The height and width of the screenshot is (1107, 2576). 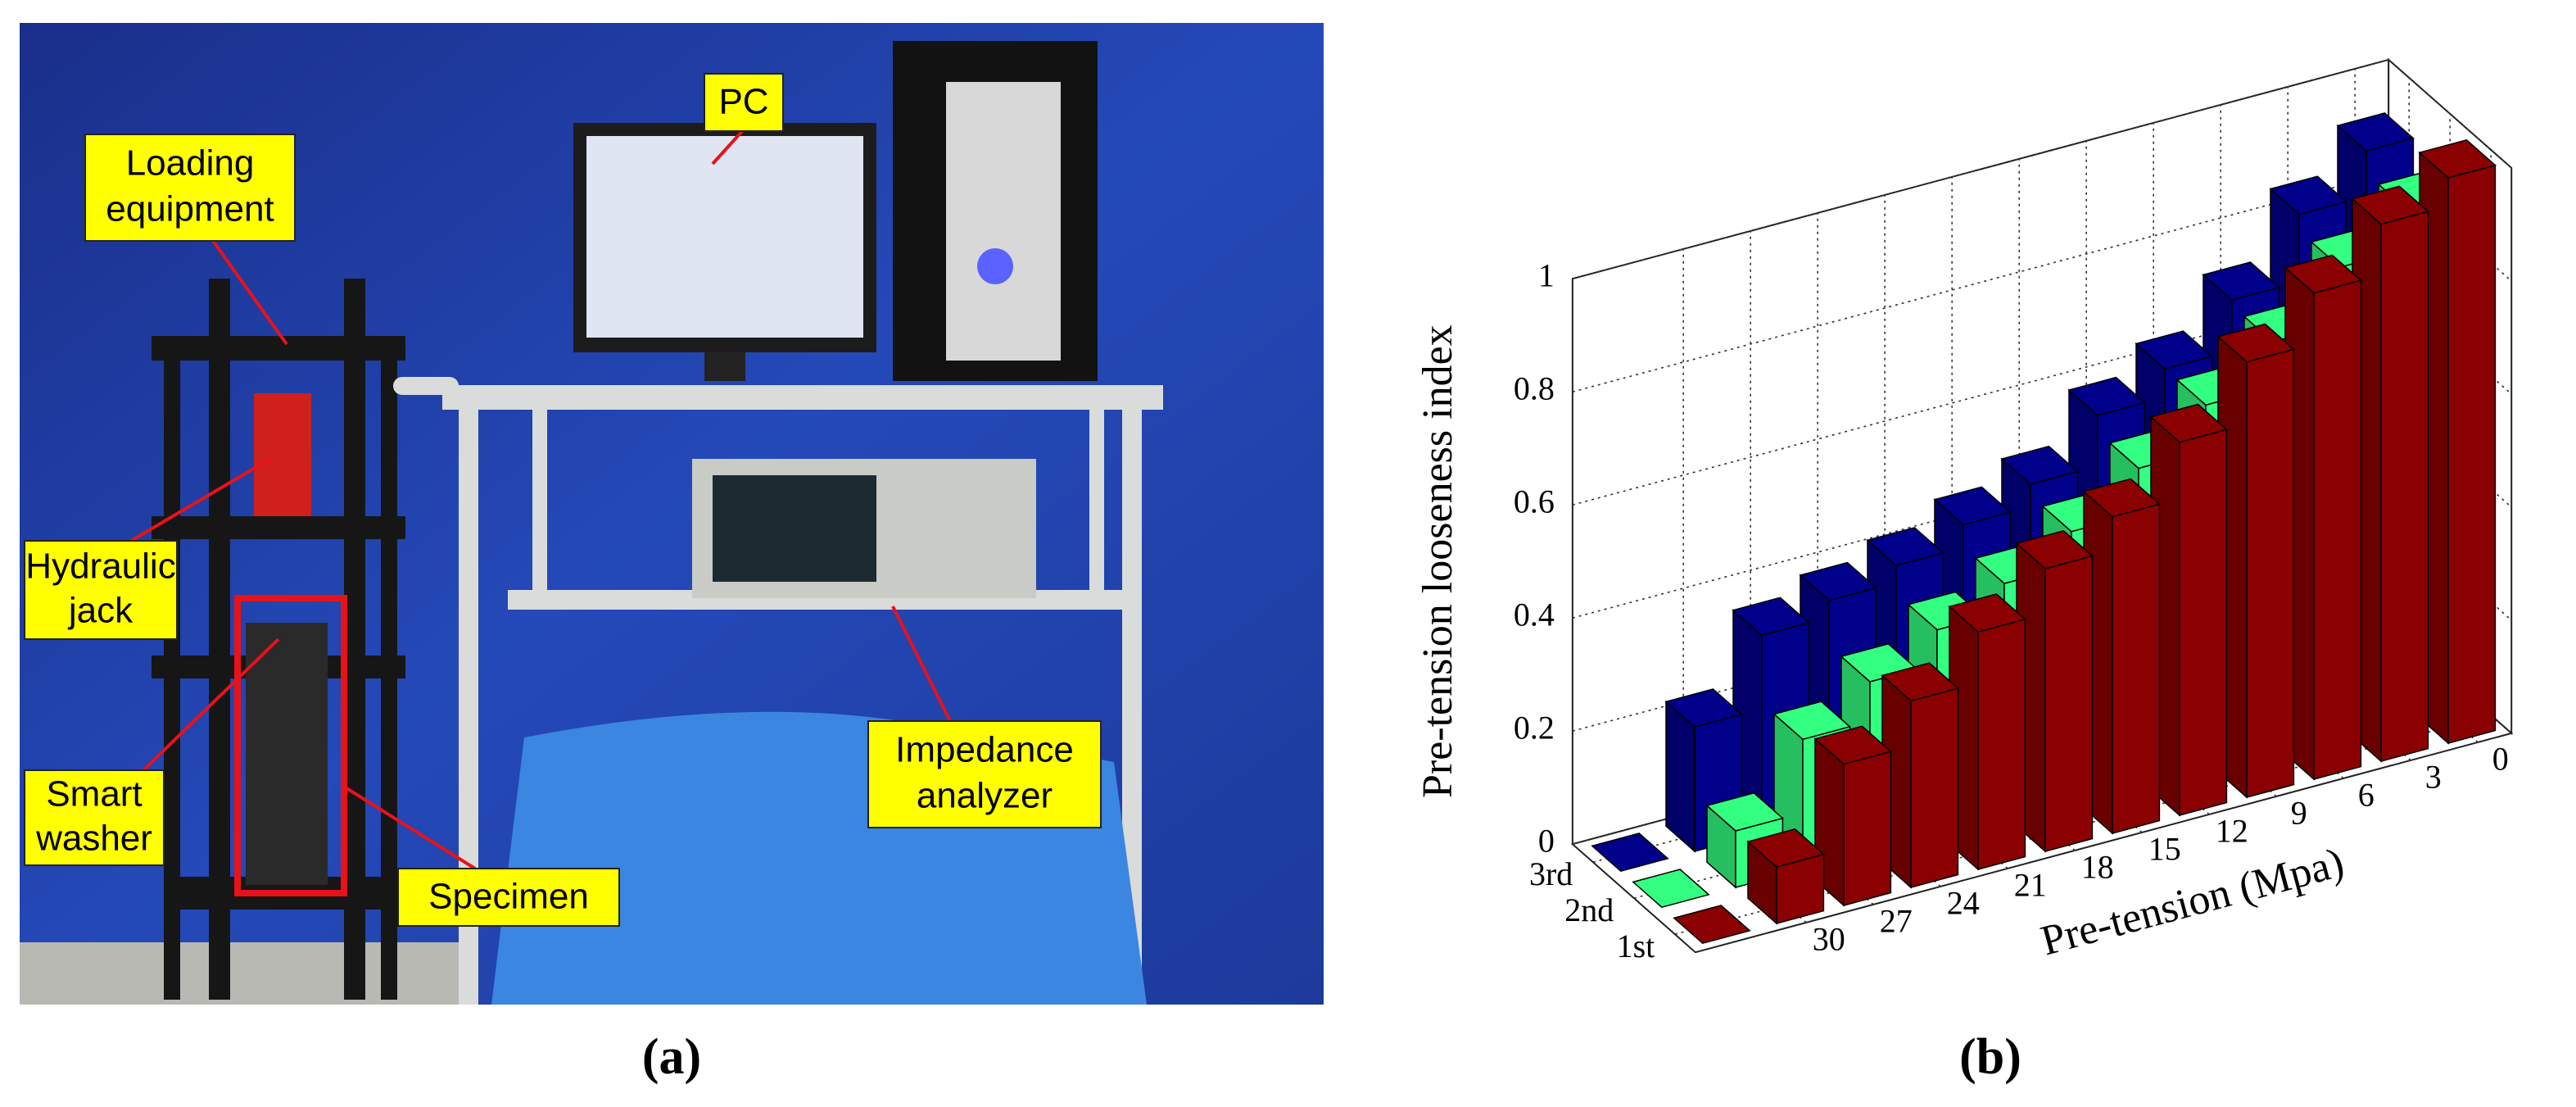 What do you see at coordinates (985, 796) in the screenshot?
I see `label: analyzer` at bounding box center [985, 796].